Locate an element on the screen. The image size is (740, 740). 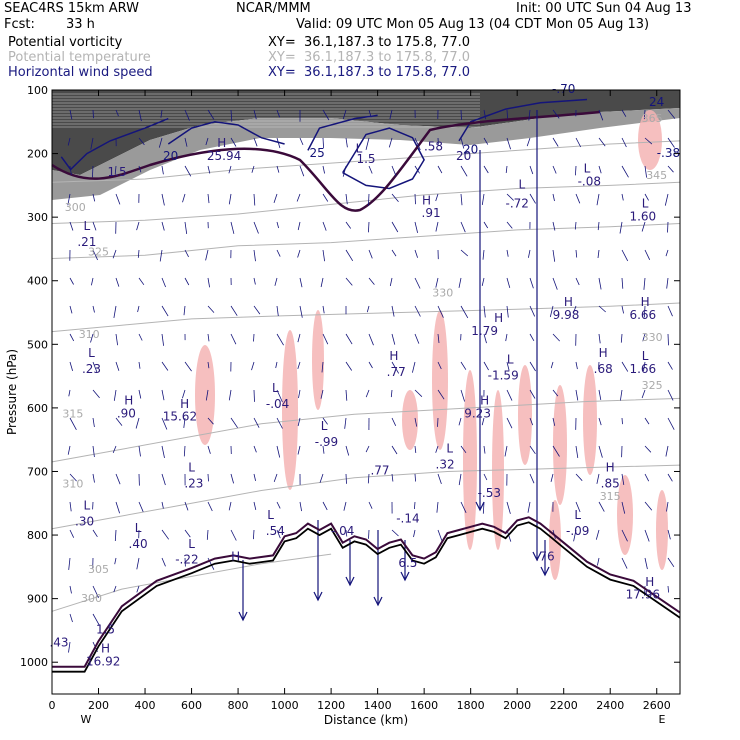
theta-label: 330 is located at coordinates (442, 293).